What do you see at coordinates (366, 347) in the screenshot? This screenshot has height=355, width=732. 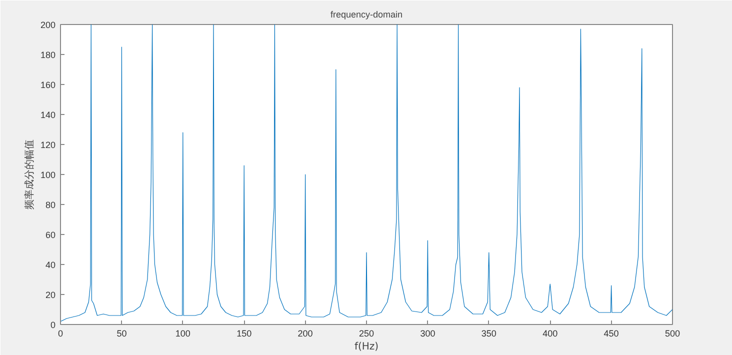 I see `x-axis-title: f(Hz)` at bounding box center [366, 347].